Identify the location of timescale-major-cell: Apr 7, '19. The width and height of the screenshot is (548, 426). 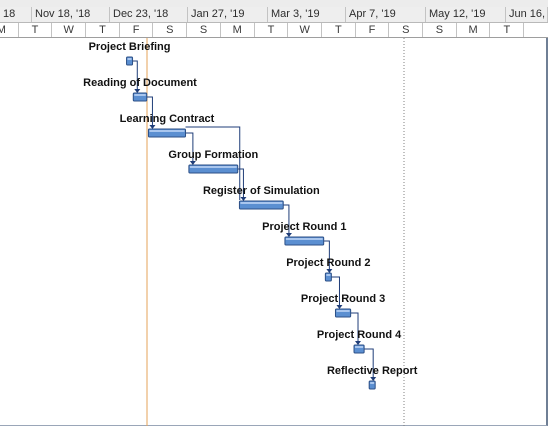
(386, 14).